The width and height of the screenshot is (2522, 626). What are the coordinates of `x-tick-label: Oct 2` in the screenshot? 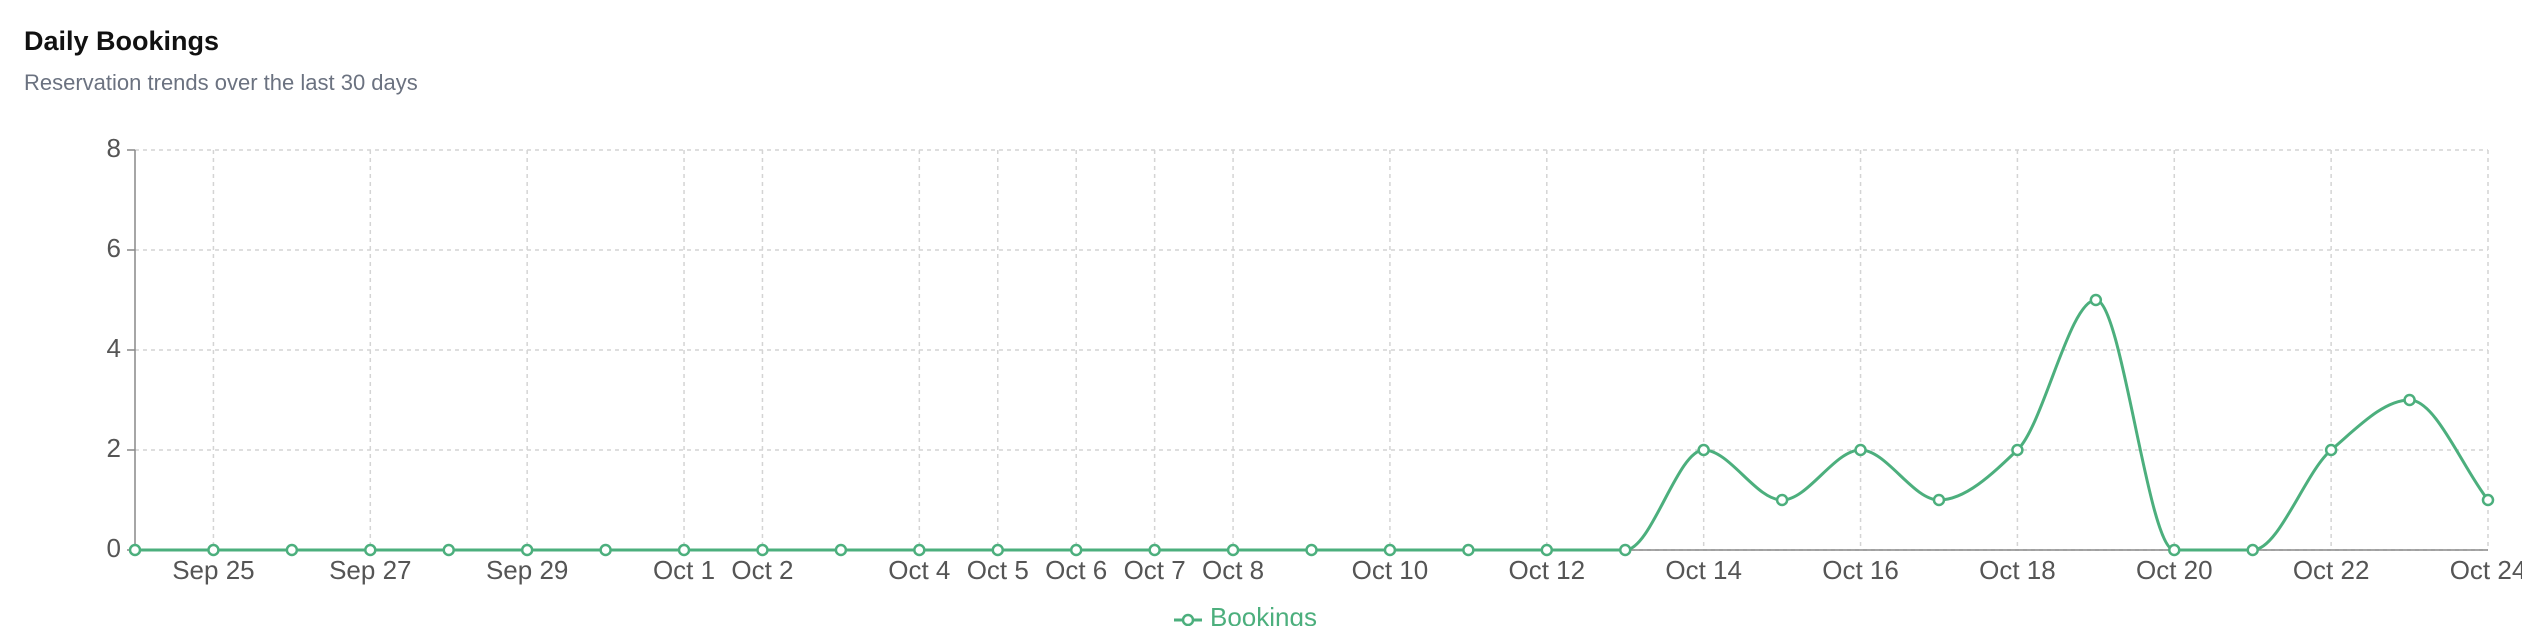 It's located at (762, 570).